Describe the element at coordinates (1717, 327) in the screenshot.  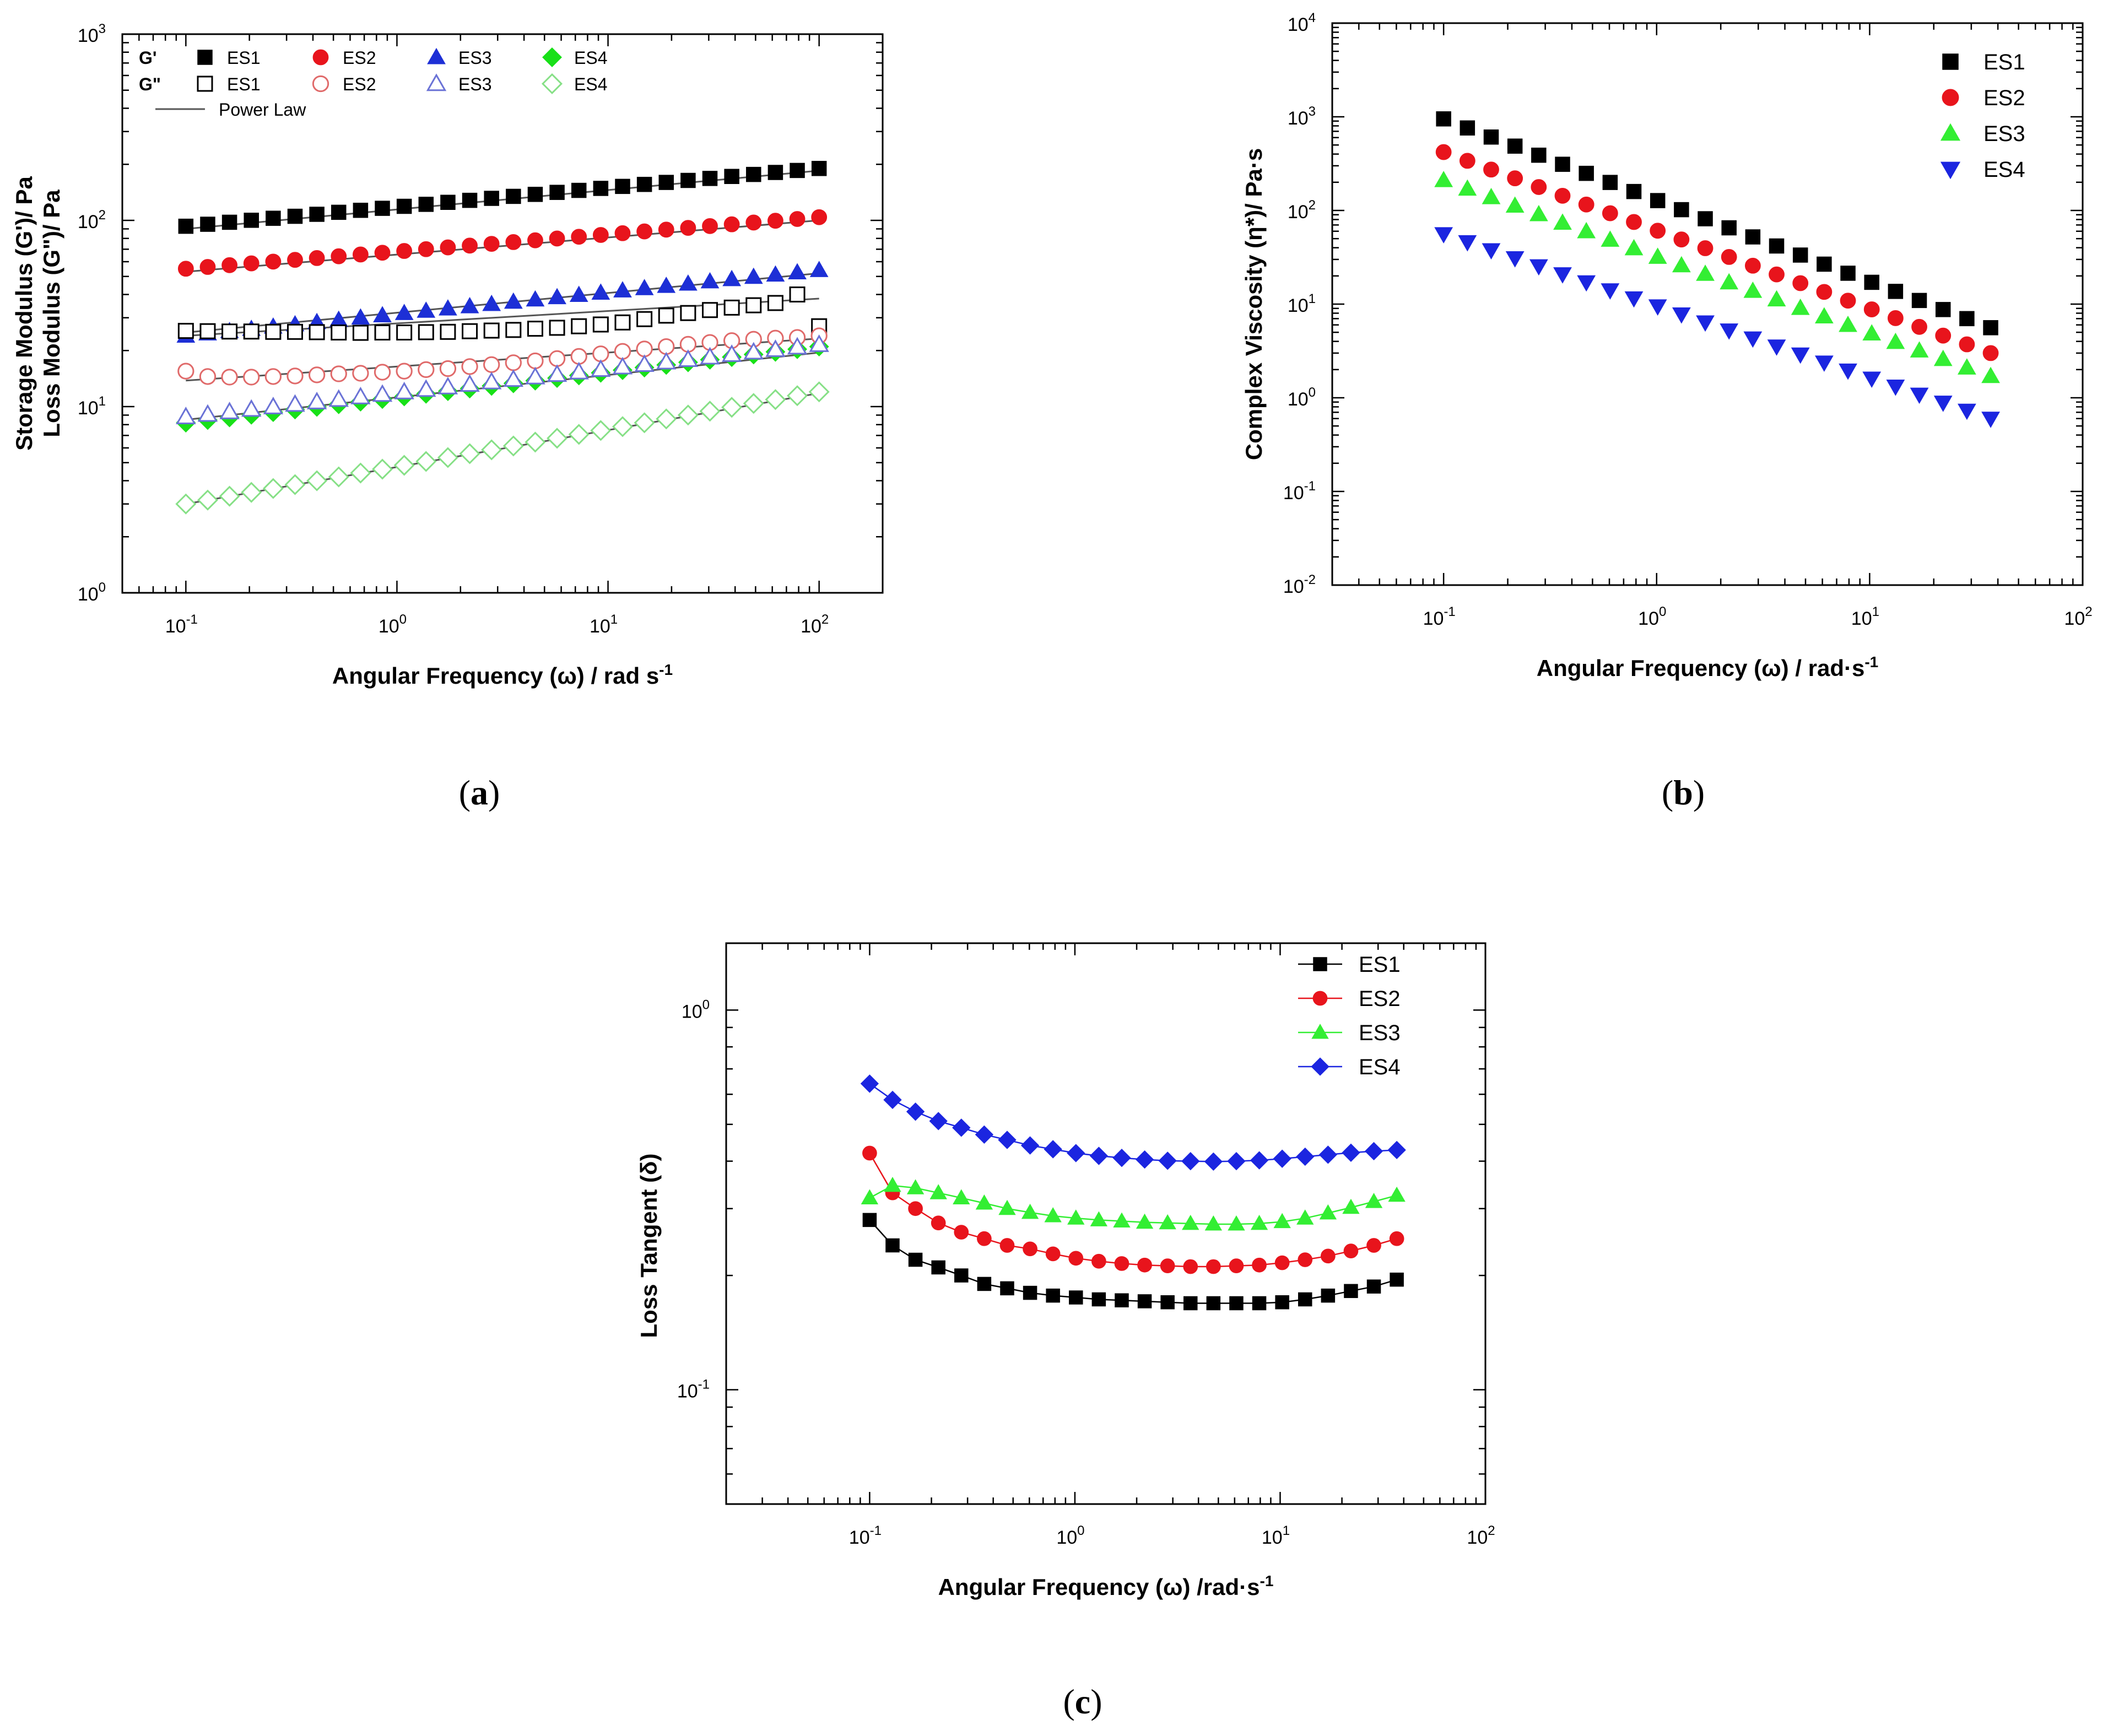
I see `series-es4` at that location.